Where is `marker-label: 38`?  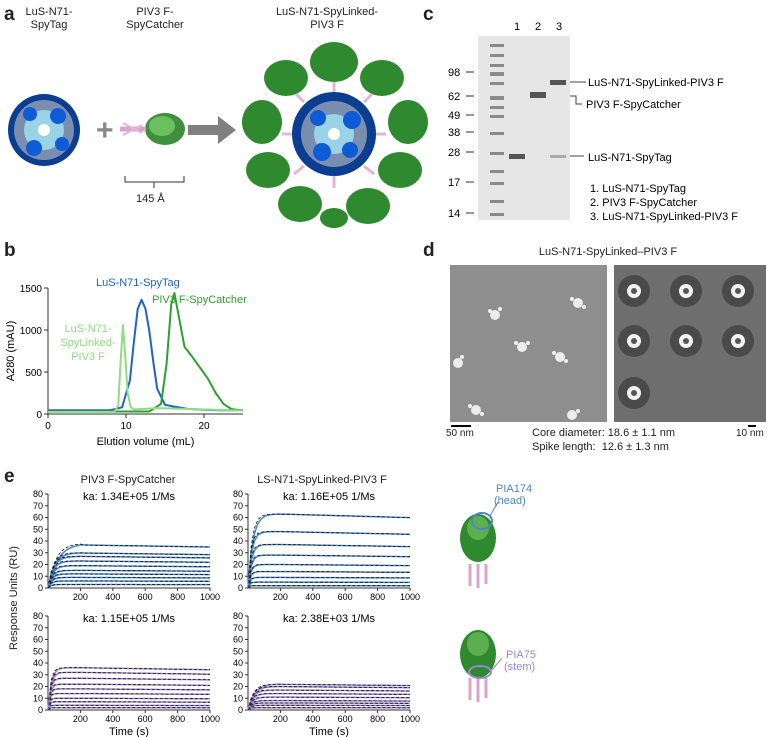
marker-label: 38 is located at coordinates (454, 133).